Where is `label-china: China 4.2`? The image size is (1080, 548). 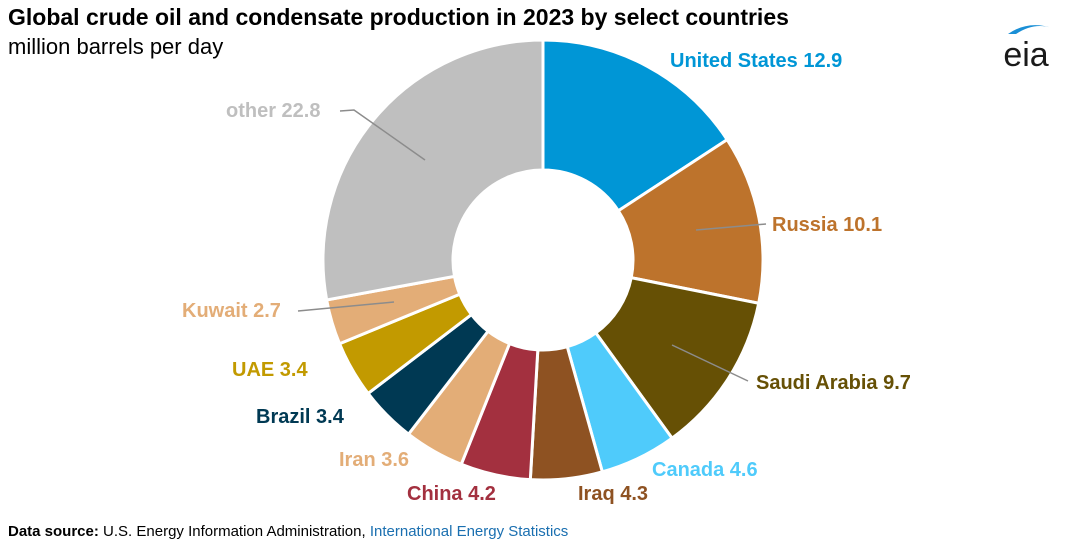 label-china: China 4.2 is located at coordinates (451, 494).